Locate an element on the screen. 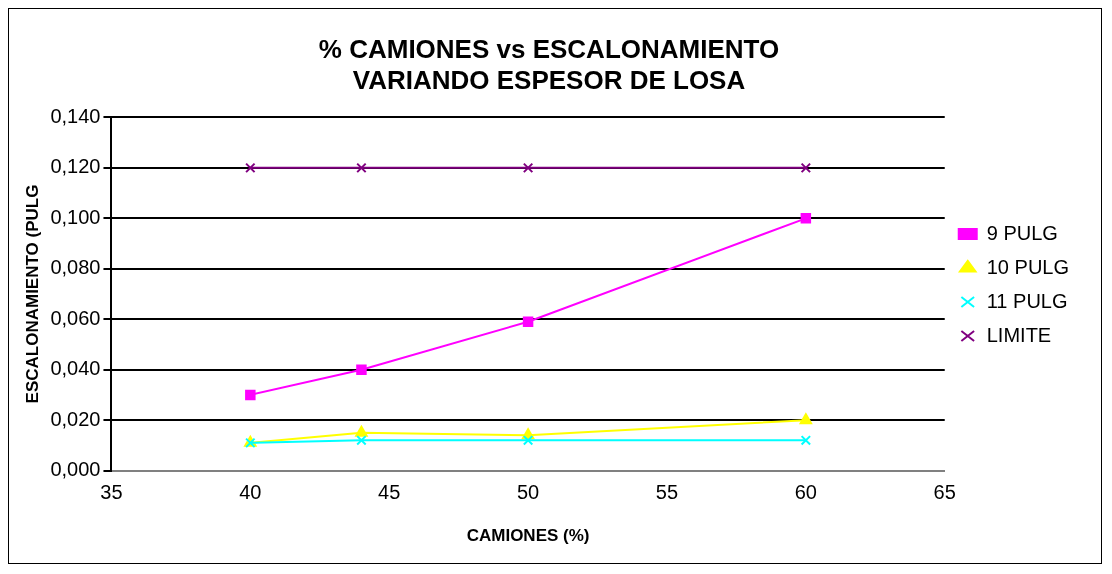  legend-label: 9 PULG is located at coordinates (1022, 232).